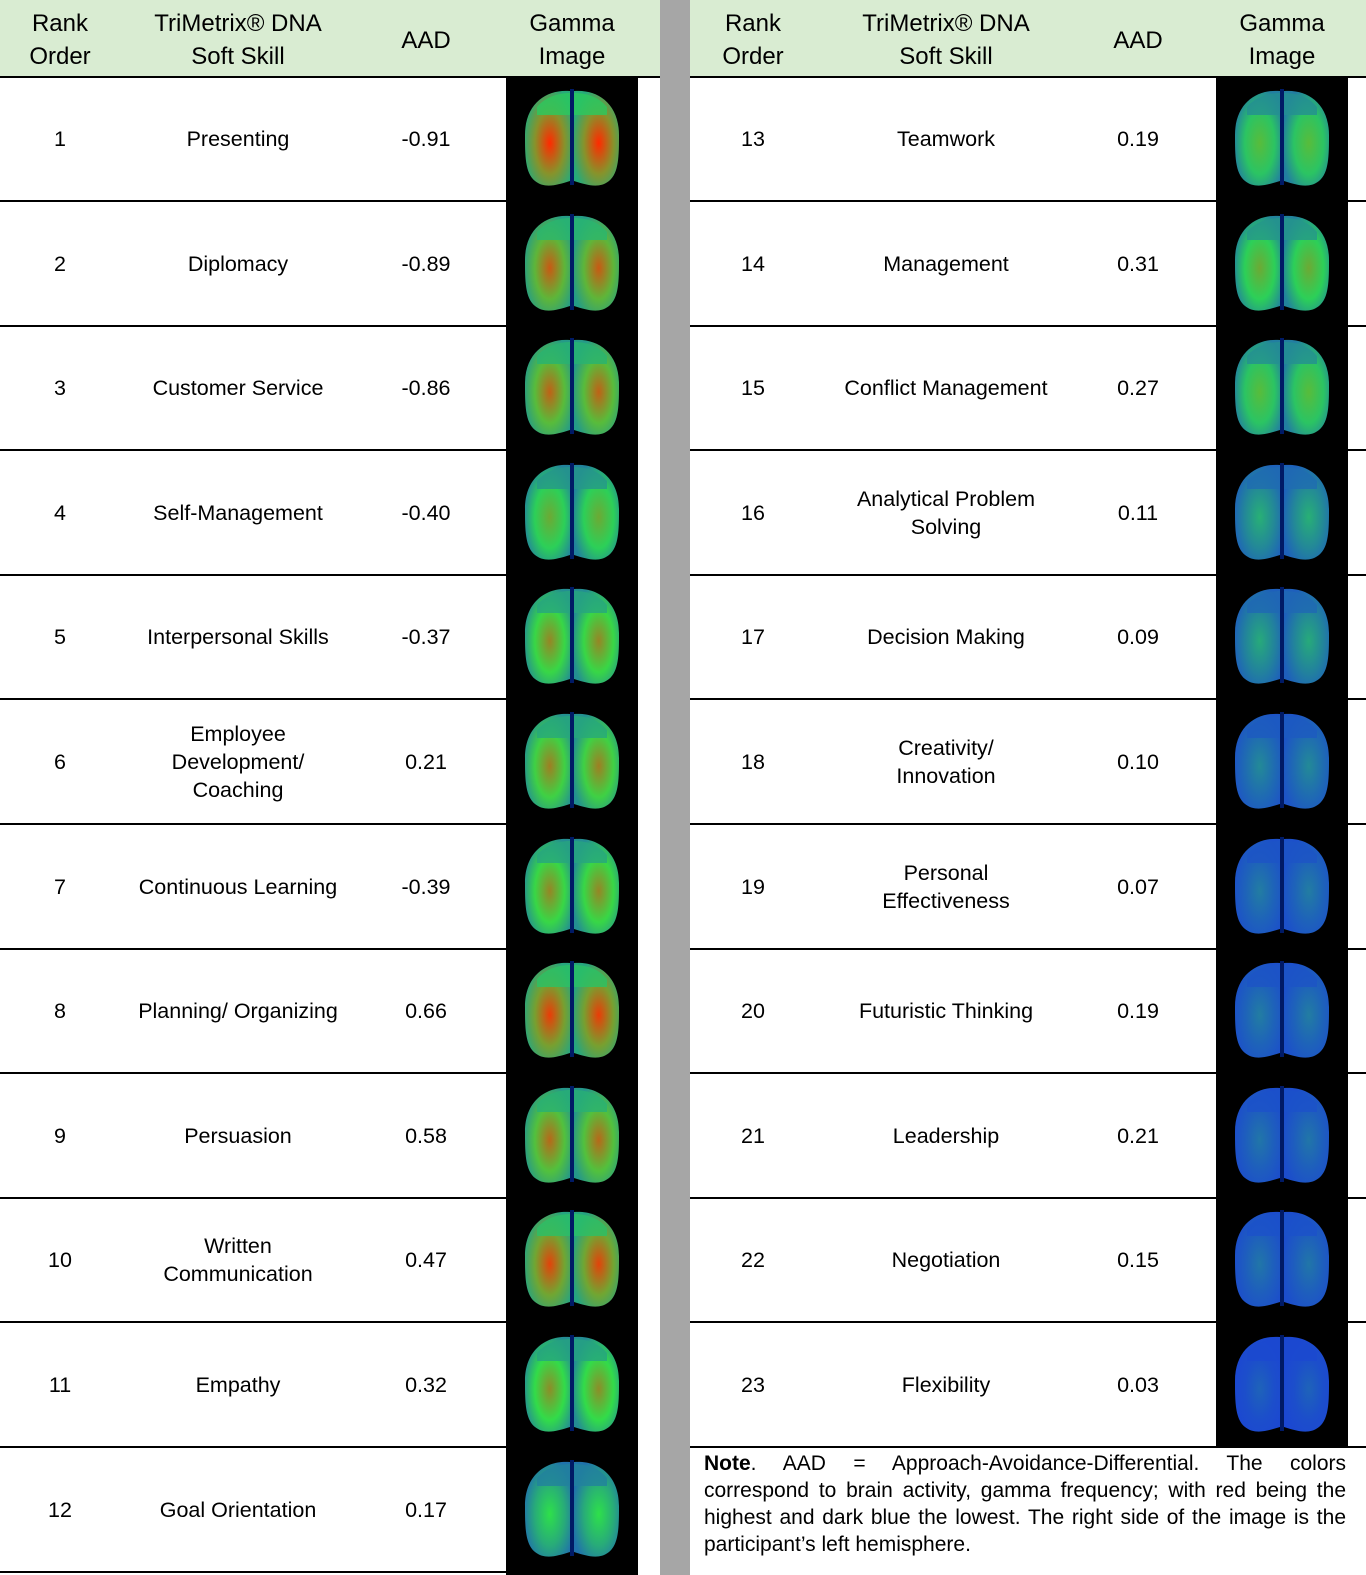  What do you see at coordinates (753, 1260) in the screenshot?
I see `rank-cell: 22` at bounding box center [753, 1260].